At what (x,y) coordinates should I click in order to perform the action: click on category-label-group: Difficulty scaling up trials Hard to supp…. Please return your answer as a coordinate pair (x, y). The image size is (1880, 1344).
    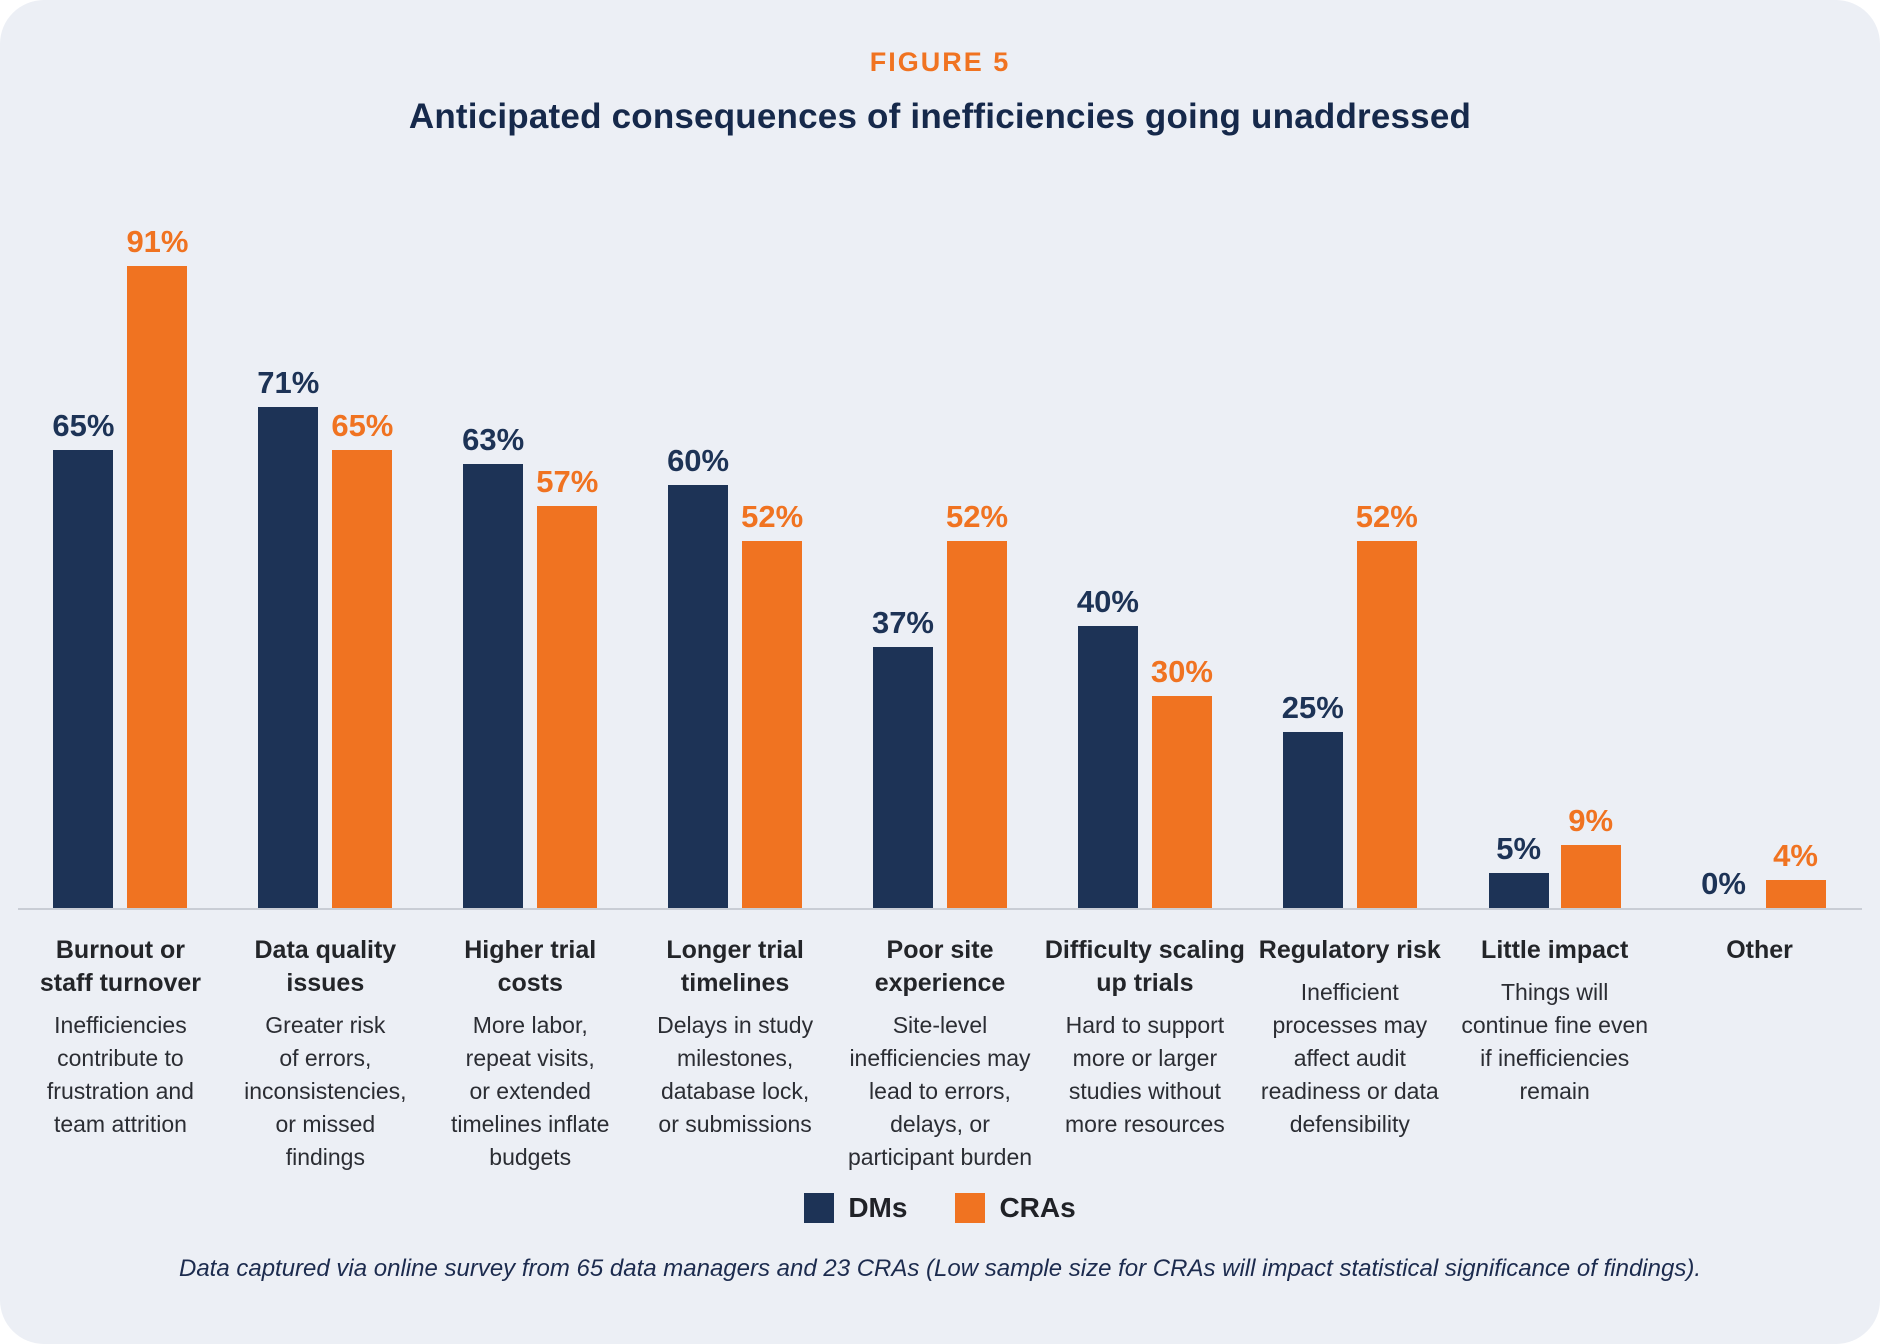
    Looking at the image, I should click on (1144, 1037).